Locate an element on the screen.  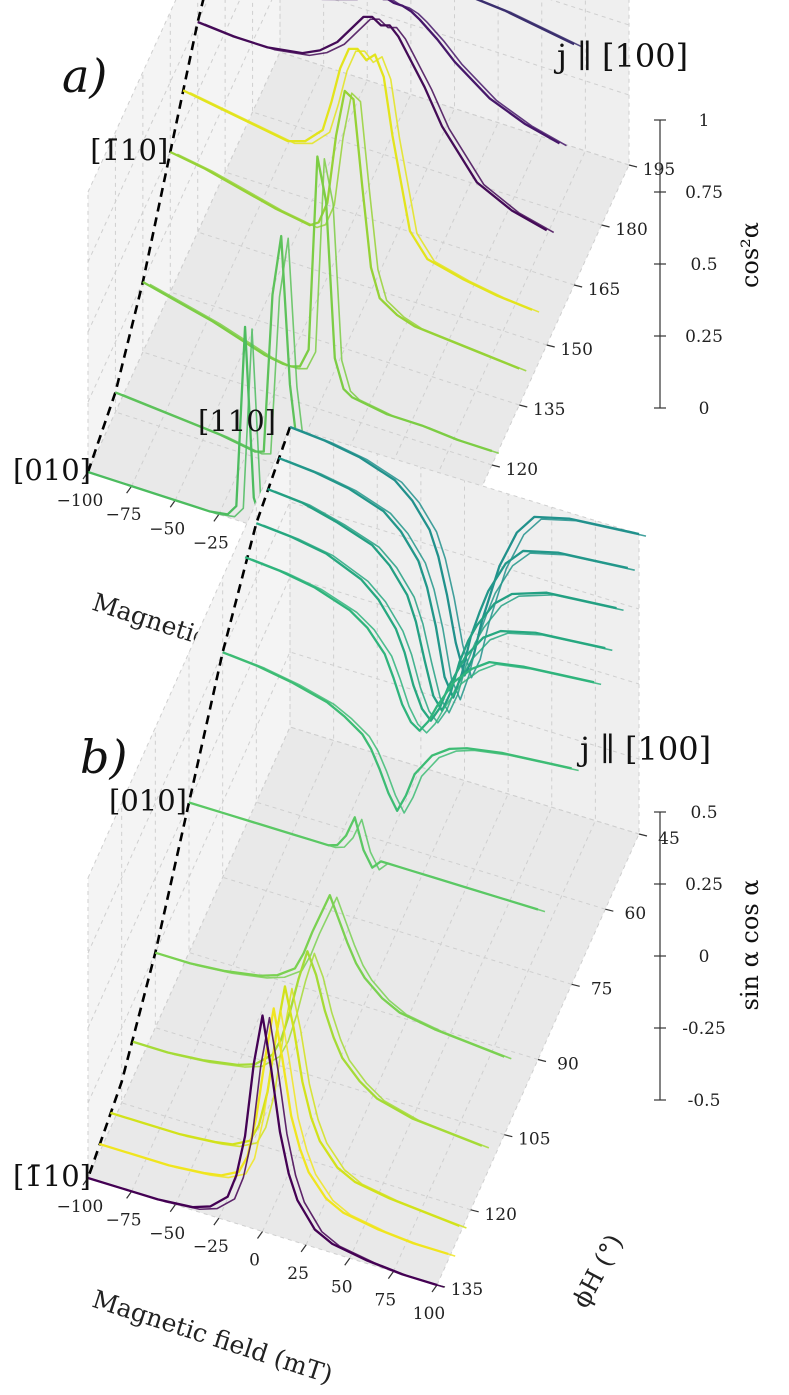
x-axis-label: Magnetic field (mT) is located at coordinates (212, 1336).